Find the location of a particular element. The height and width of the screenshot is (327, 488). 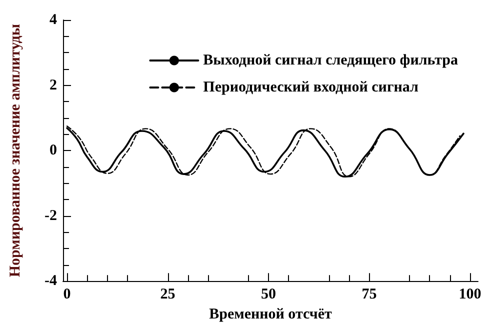

y-tick-label: 0 is located at coordinates (53, 150).